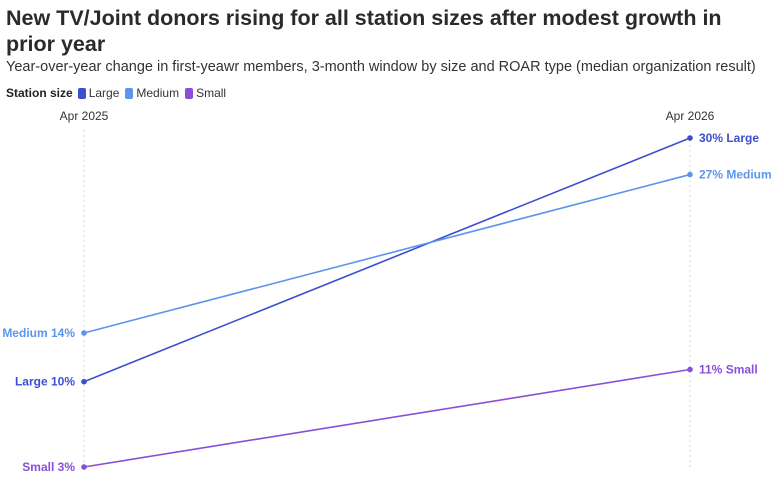  I want to click on legend-item-large: Large, so click(98, 93).